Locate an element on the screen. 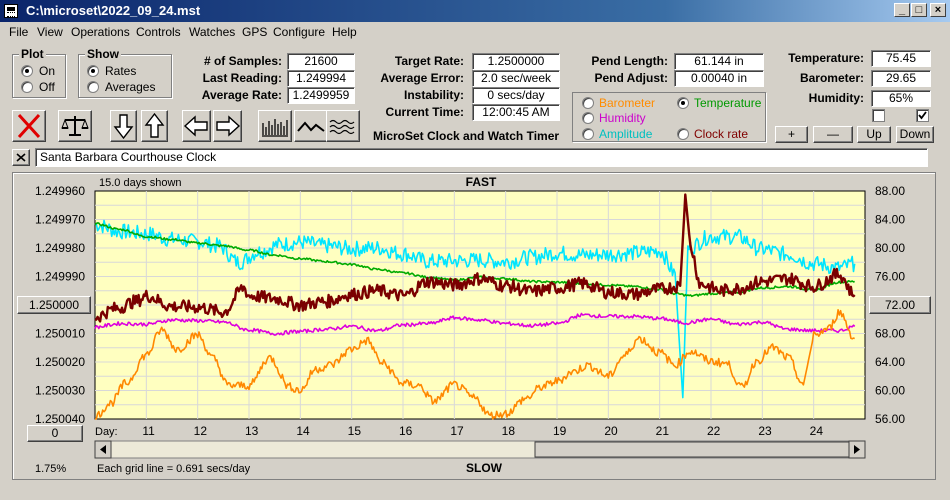 This screenshot has width=950, height=500. zero-button: 0 is located at coordinates (55, 433).